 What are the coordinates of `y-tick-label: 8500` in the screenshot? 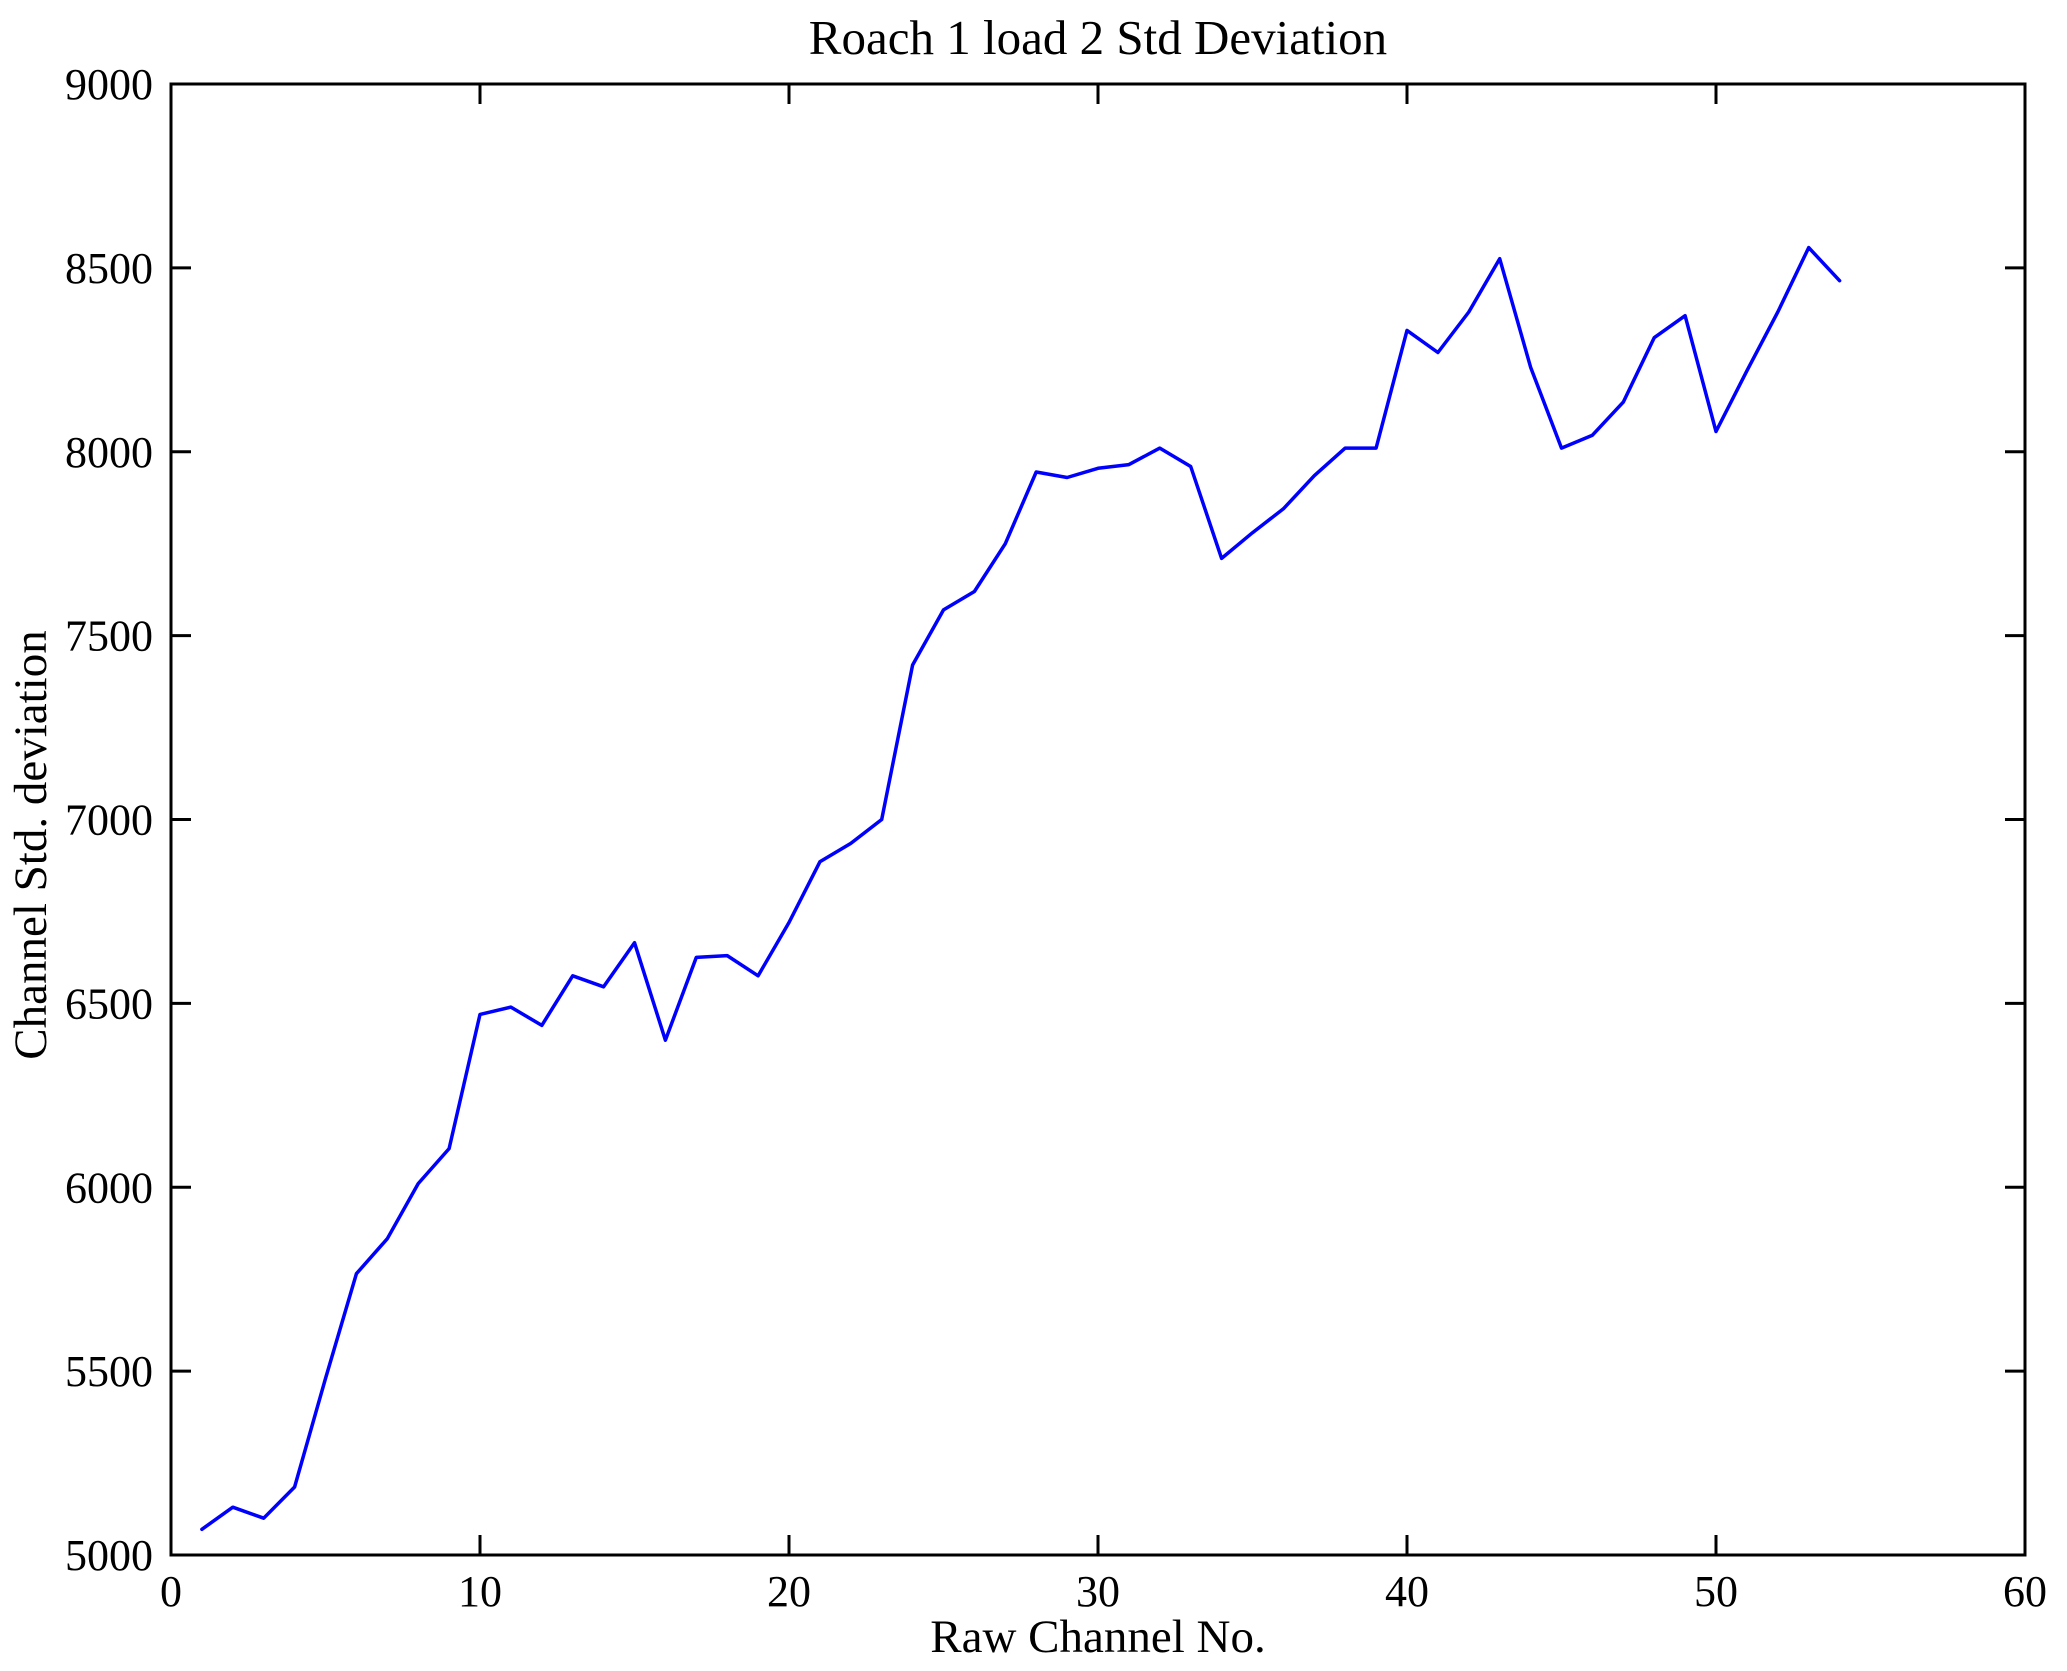 It's located at (109, 268).